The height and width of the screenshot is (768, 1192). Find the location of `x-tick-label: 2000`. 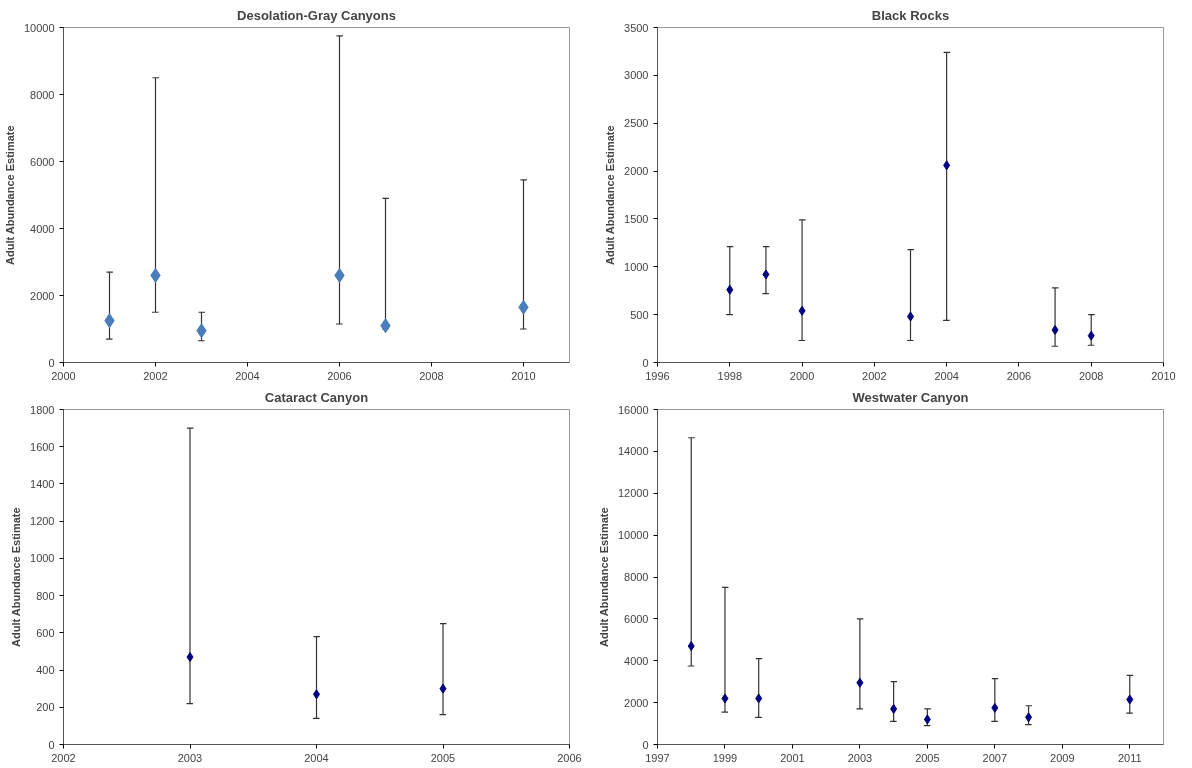

x-tick-label: 2000 is located at coordinates (802, 375).